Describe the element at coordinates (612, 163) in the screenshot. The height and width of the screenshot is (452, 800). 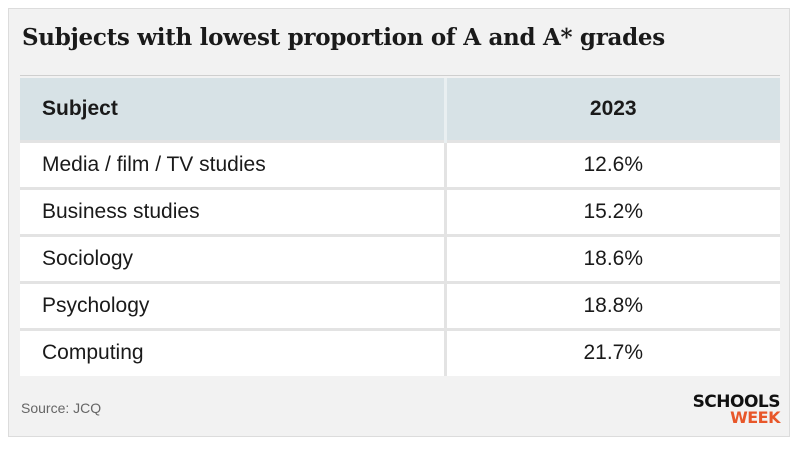
I see `value-cell: 12.6%` at that location.